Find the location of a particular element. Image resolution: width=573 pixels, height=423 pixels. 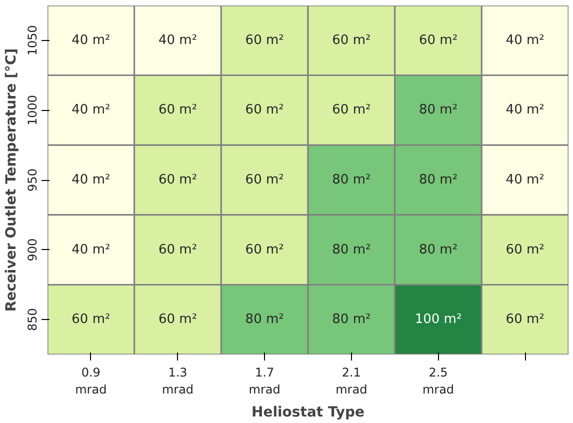

data-label: 100 m² is located at coordinates (438, 320).